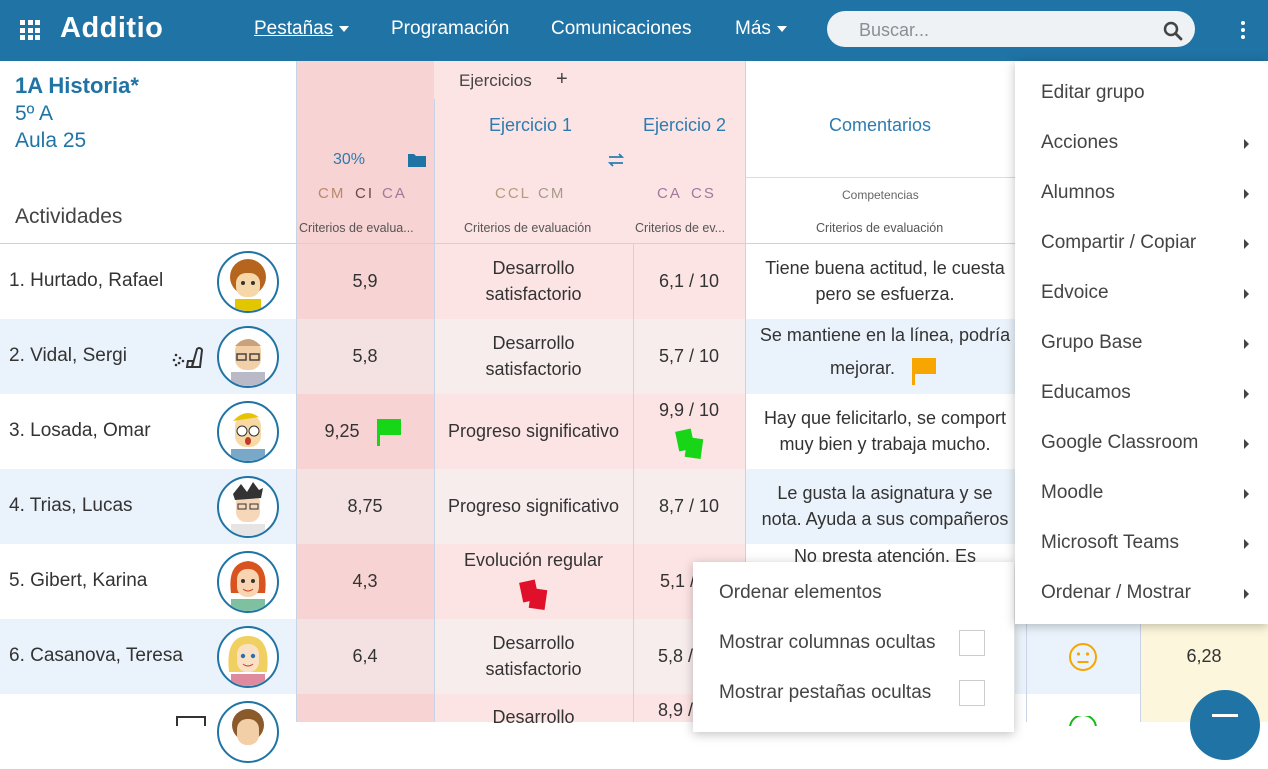  I want to click on exercise-2-value: 5,7 / 10, so click(689, 356).